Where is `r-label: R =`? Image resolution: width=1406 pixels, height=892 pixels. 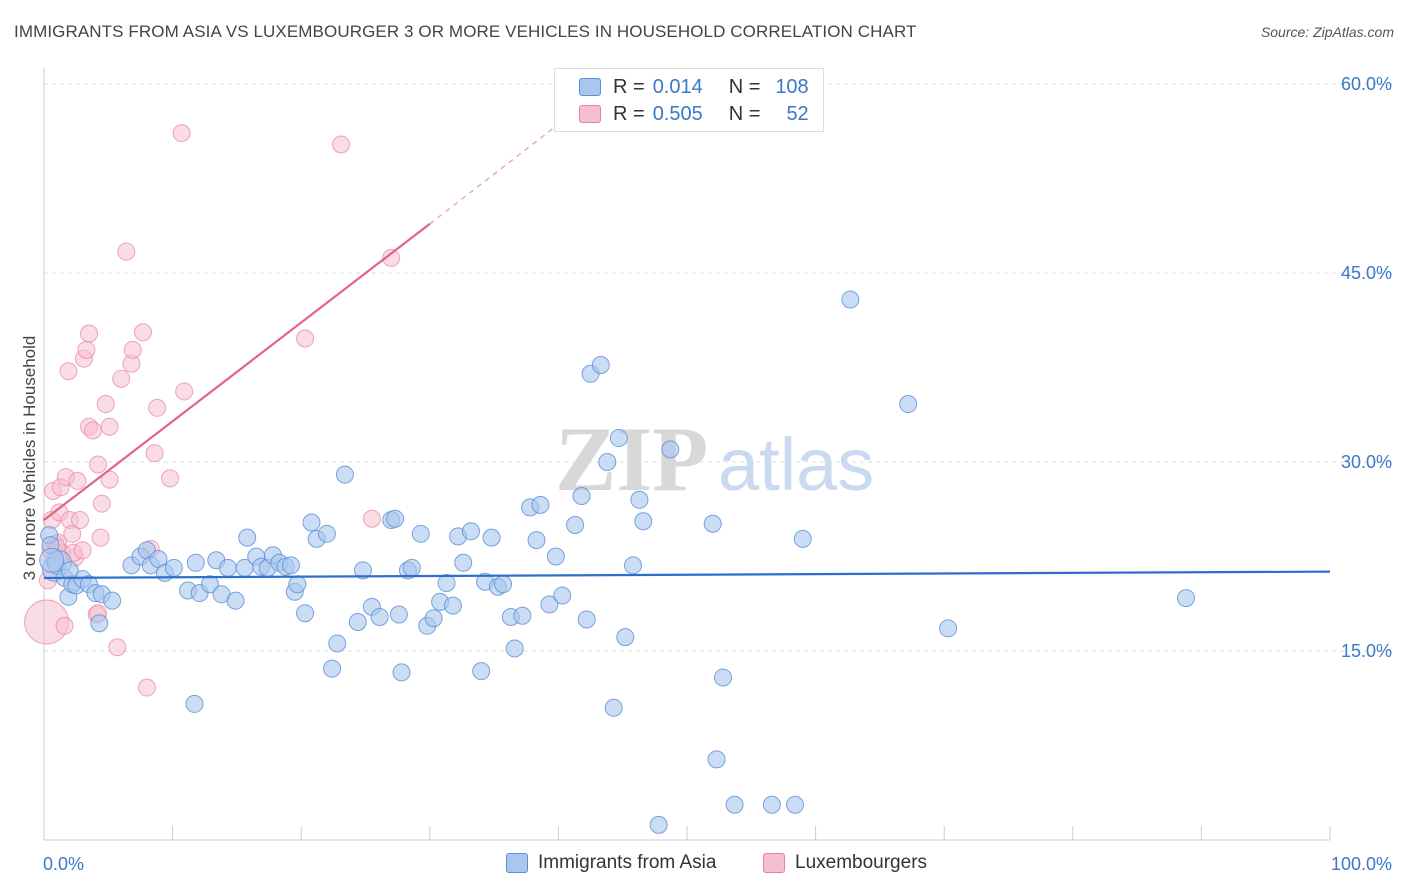 r-label: R = is located at coordinates (629, 86).